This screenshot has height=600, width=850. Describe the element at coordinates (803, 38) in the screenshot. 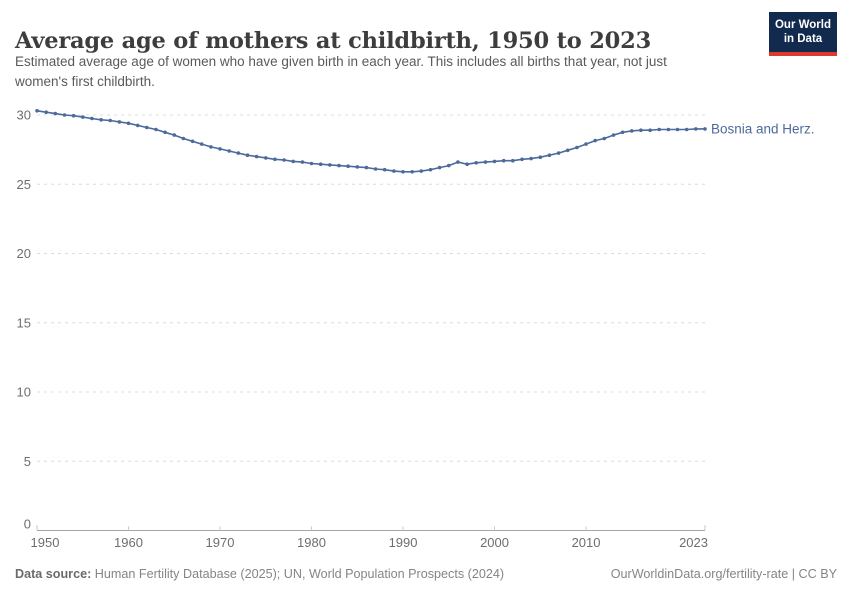

I see `owid-logo-line2: in Data` at that location.